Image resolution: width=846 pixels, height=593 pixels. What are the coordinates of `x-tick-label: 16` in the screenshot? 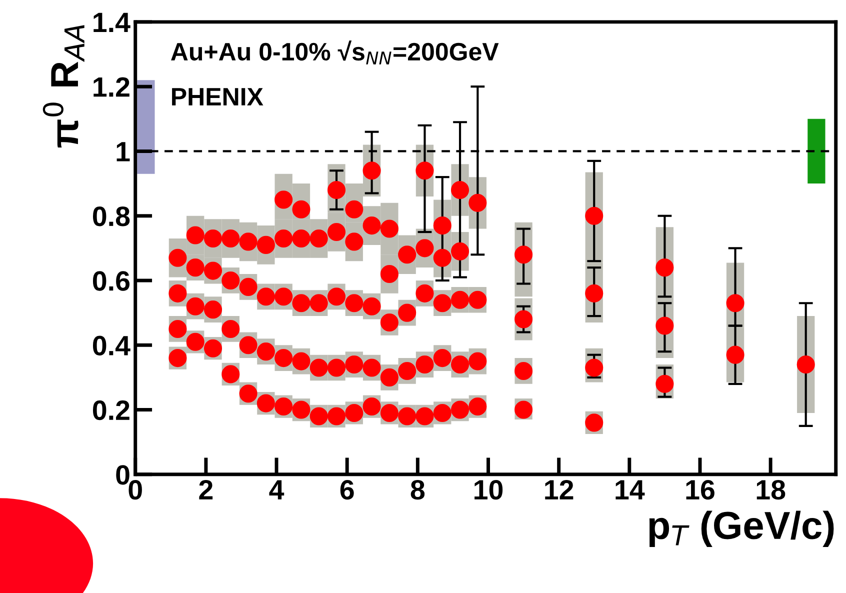 It's located at (700, 490).